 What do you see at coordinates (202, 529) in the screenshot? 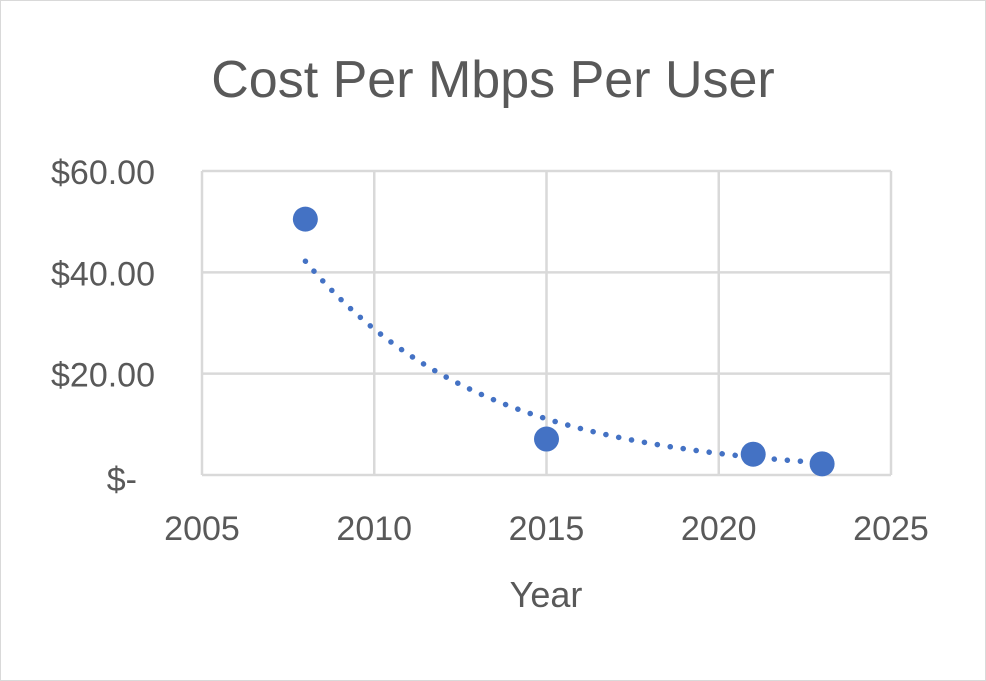
I see `x-tick-label: 2005` at bounding box center [202, 529].